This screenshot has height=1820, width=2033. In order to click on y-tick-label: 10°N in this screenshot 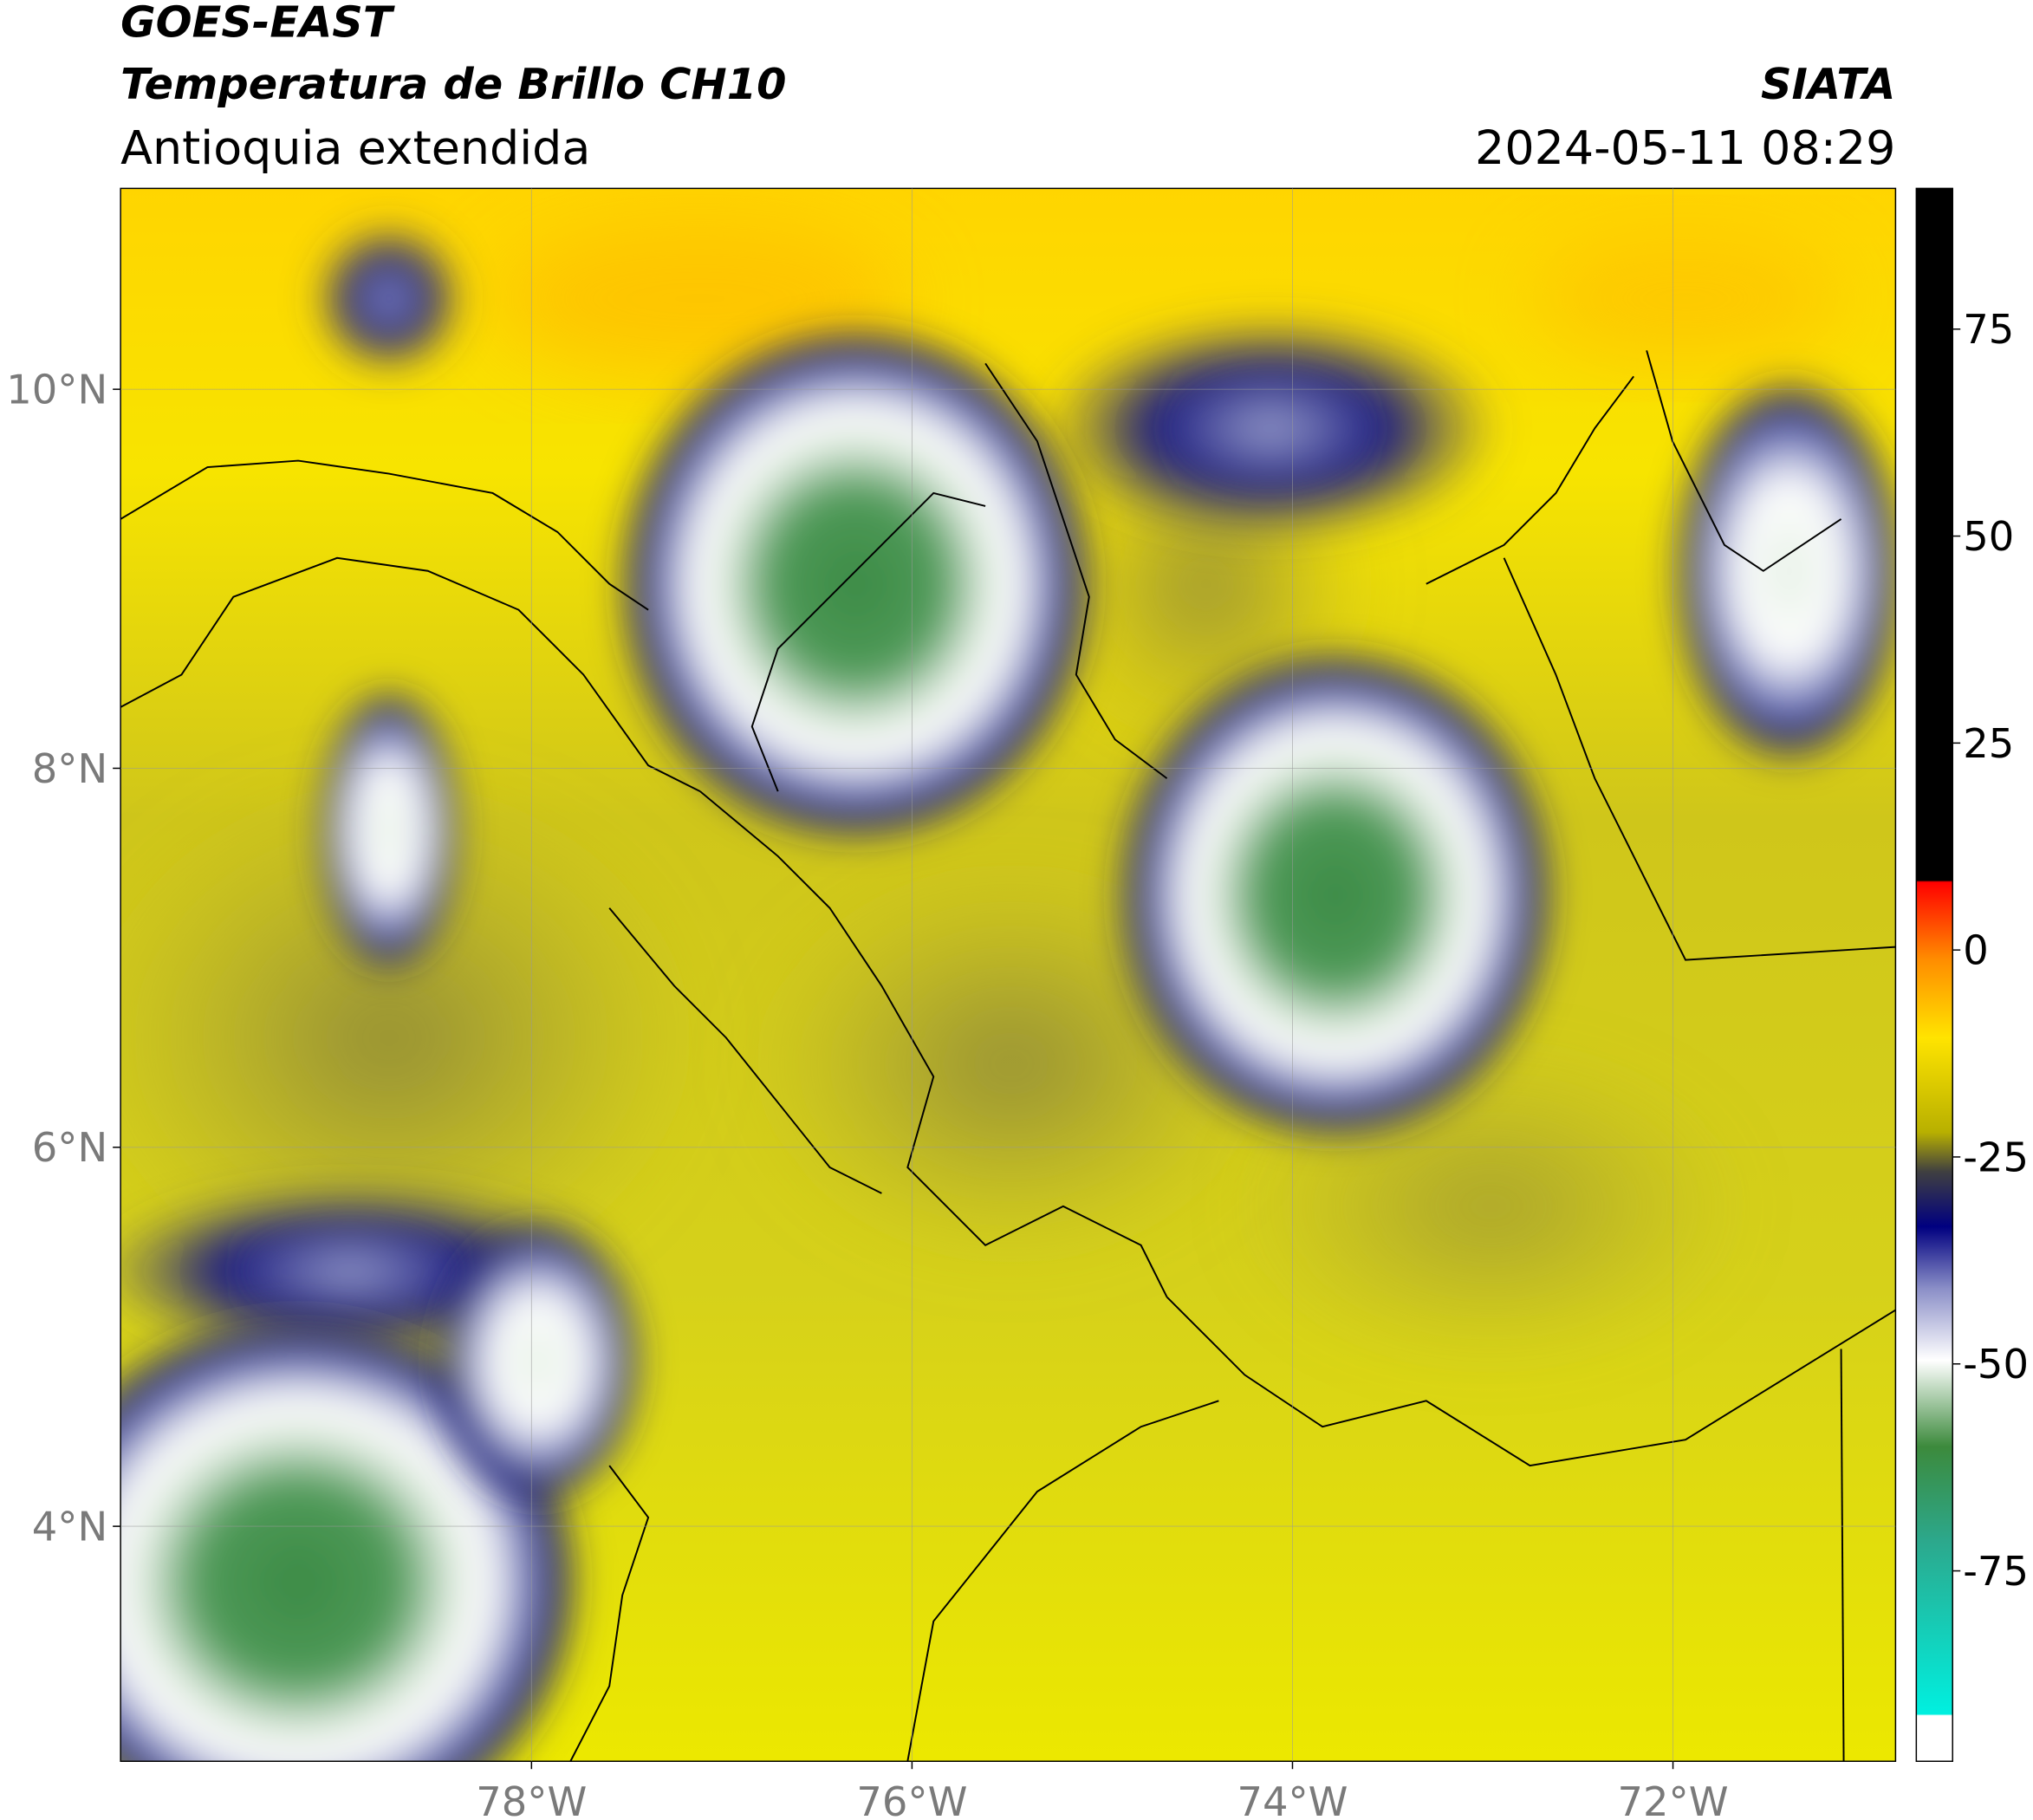, I will do `click(56, 390)`.